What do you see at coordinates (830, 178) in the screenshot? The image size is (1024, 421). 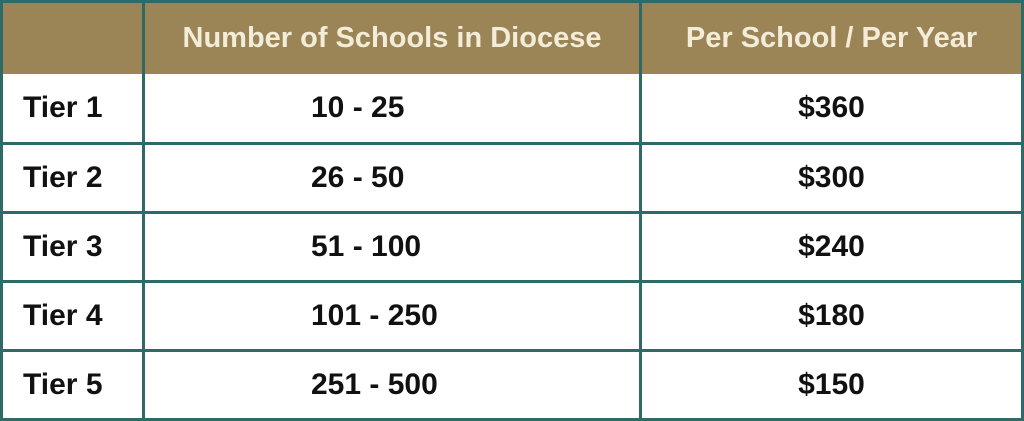 I see `price-value: $300` at bounding box center [830, 178].